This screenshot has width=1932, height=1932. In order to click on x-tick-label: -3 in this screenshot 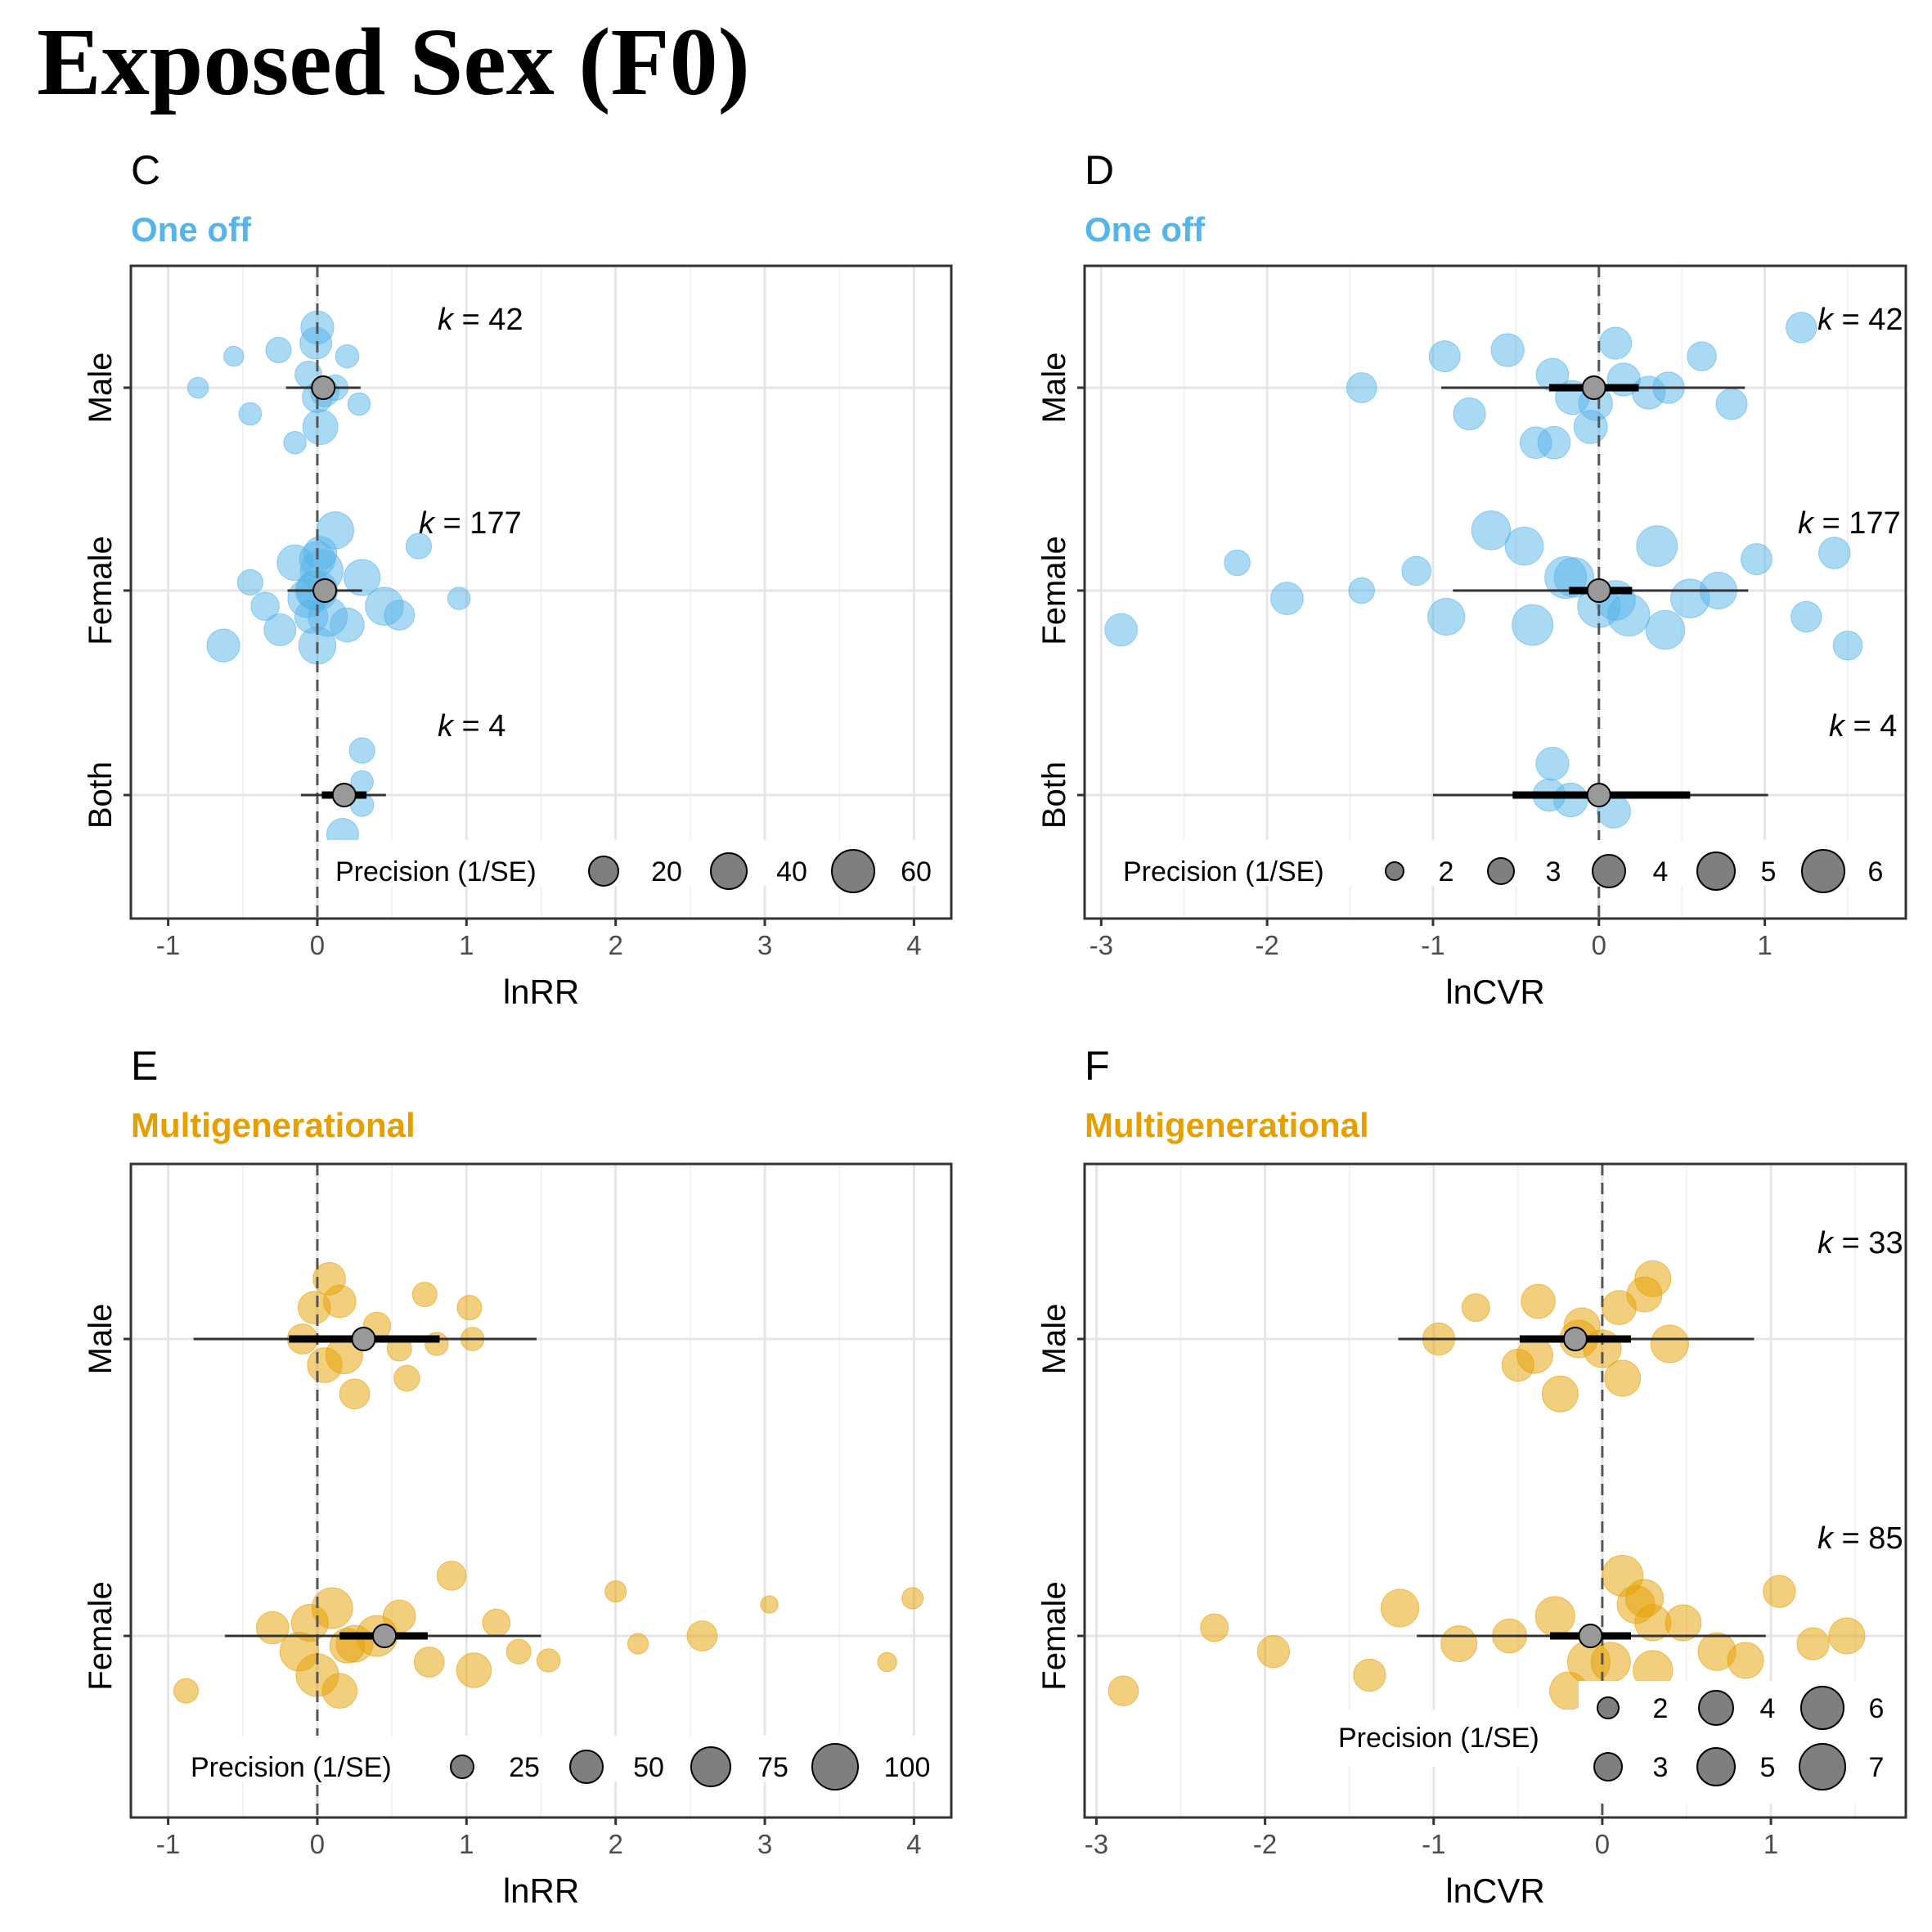, I will do `click(1102, 945)`.